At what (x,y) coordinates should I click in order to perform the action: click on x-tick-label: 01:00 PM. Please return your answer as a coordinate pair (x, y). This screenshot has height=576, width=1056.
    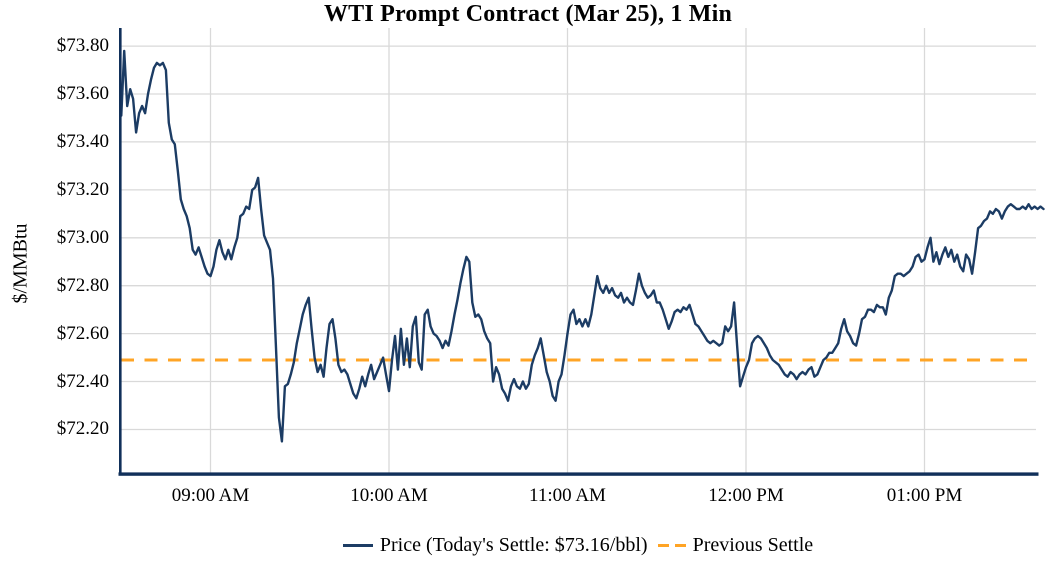
    Looking at the image, I should click on (924, 495).